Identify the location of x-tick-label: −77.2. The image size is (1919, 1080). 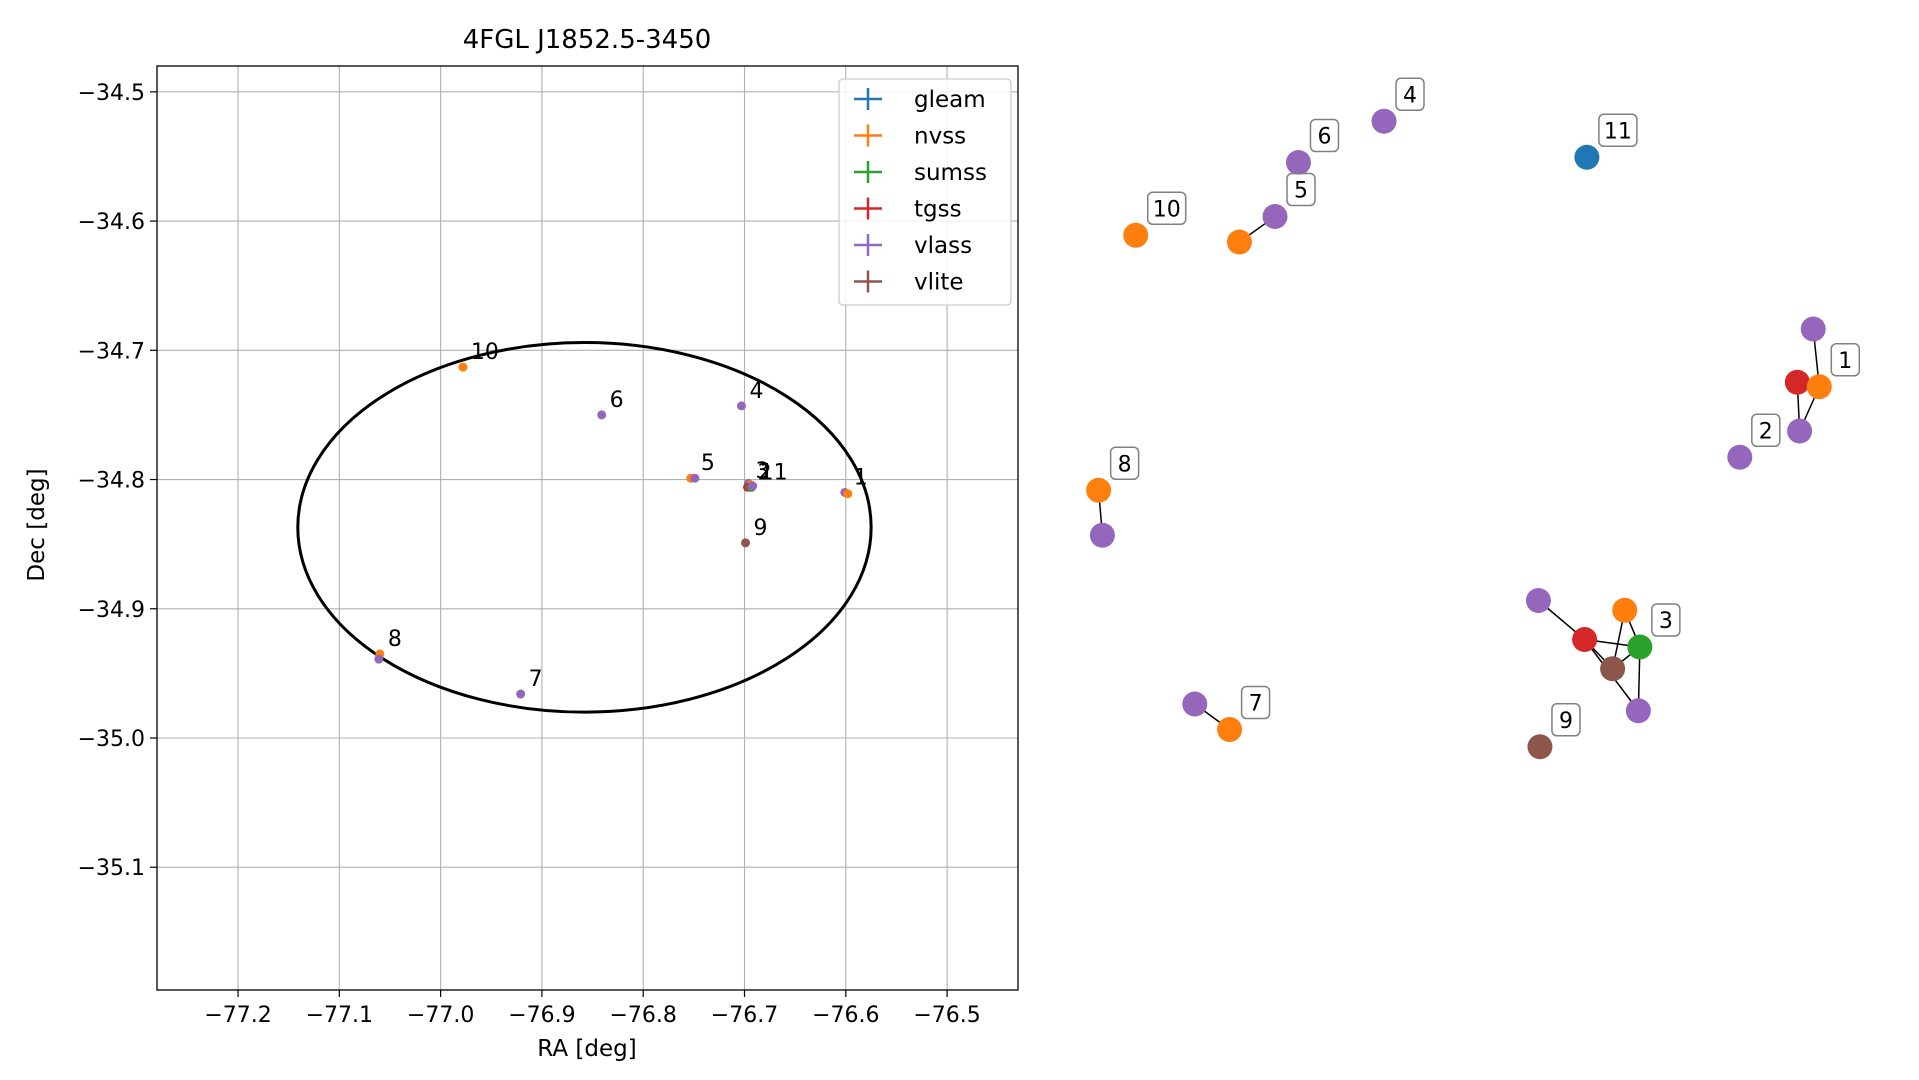
(237, 1015).